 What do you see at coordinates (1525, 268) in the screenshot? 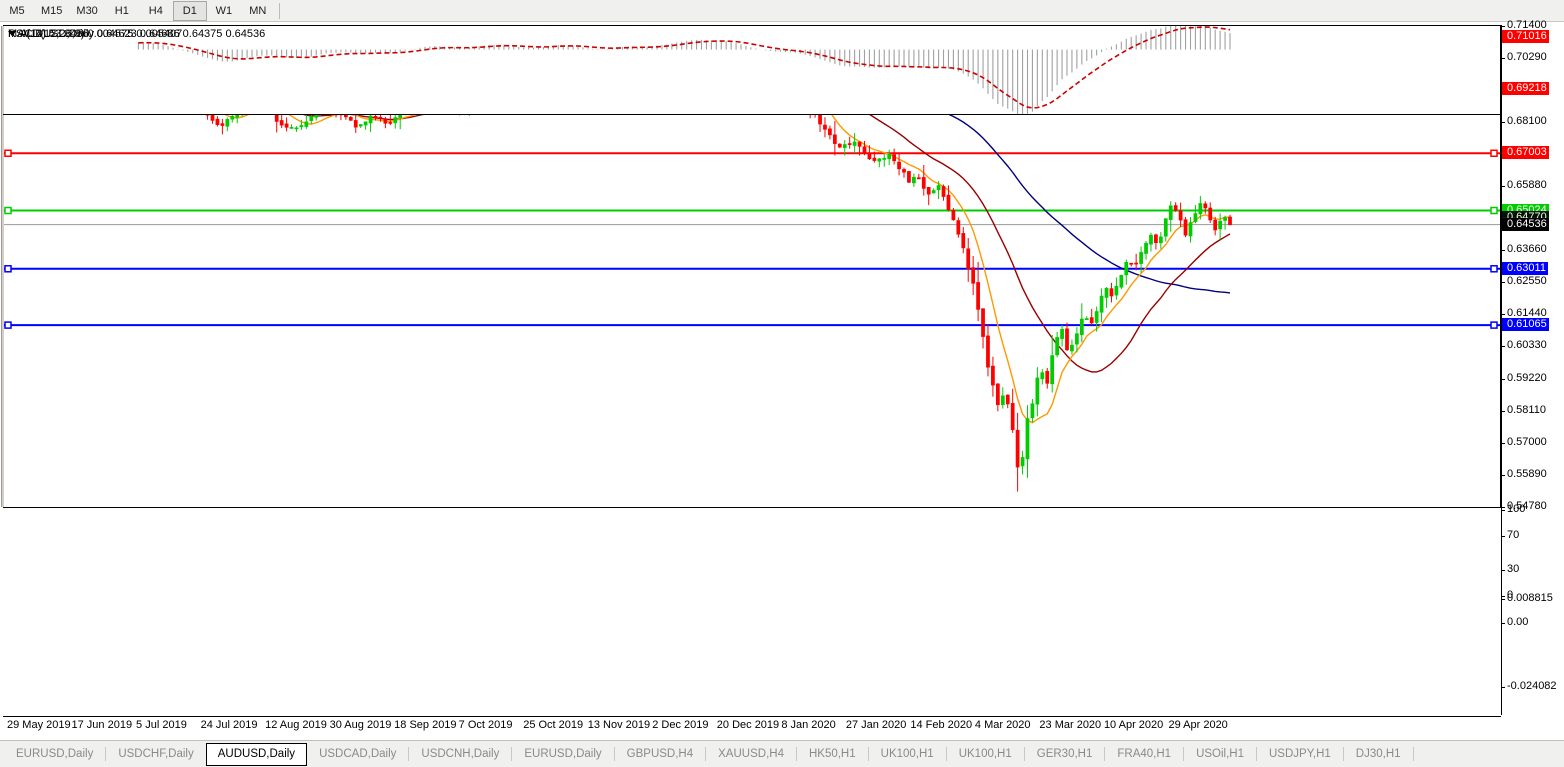
I see `price-level-label-0.63011: 0.63011` at bounding box center [1525, 268].